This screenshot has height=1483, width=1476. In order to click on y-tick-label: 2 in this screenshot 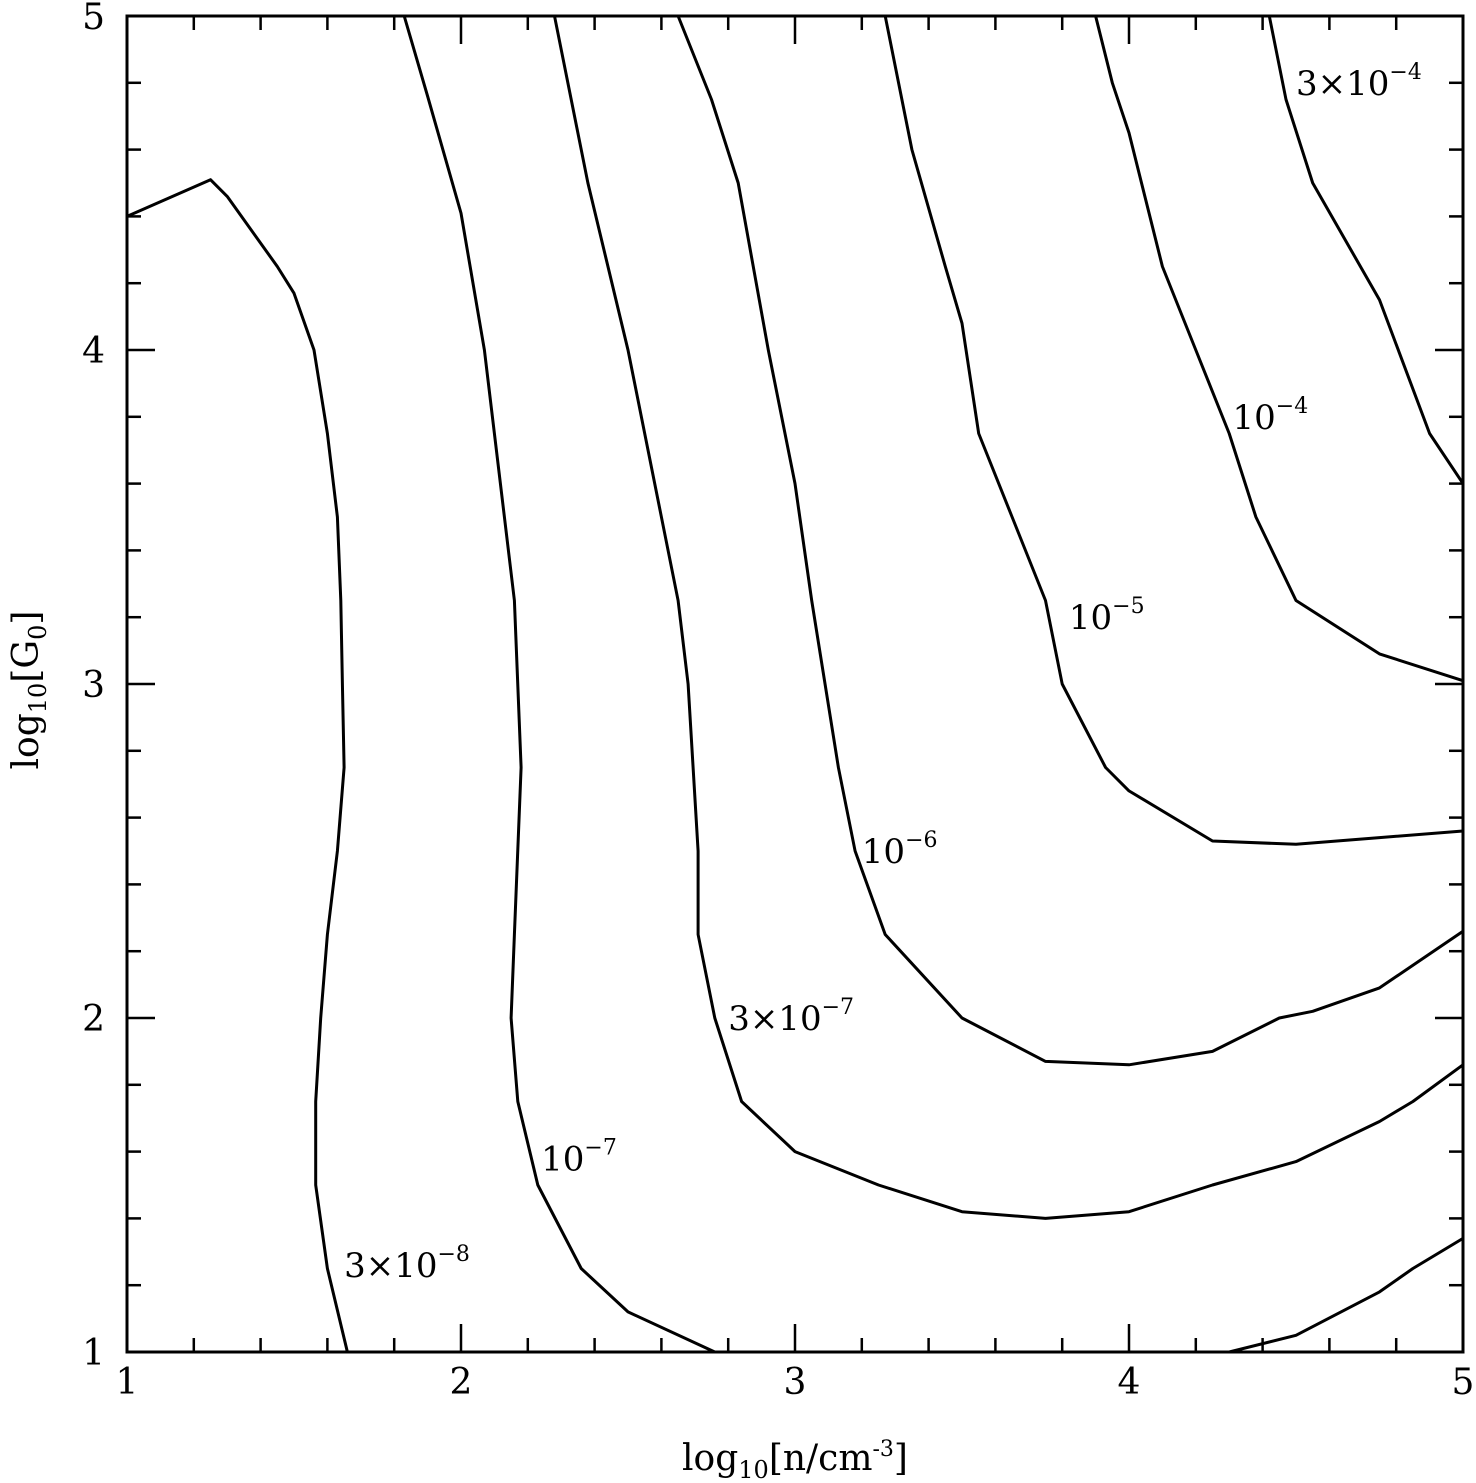, I will do `click(93, 1019)`.